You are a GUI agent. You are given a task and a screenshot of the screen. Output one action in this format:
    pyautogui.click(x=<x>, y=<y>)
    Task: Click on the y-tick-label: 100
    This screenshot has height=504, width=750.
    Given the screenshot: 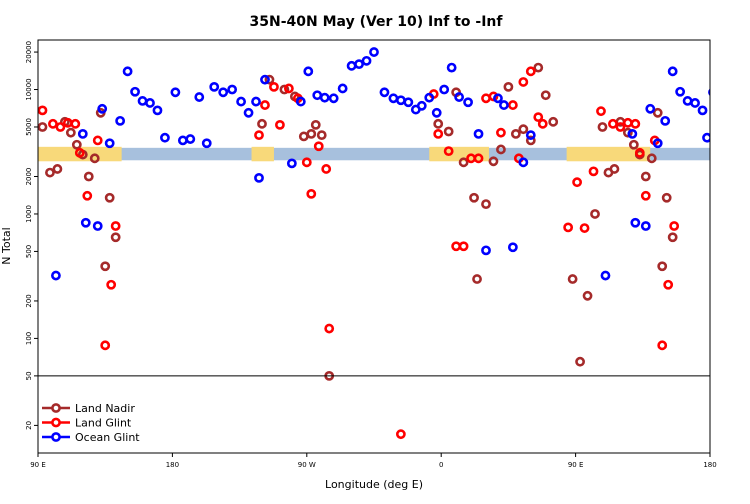 What is the action you would take?
    pyautogui.click(x=29, y=338)
    